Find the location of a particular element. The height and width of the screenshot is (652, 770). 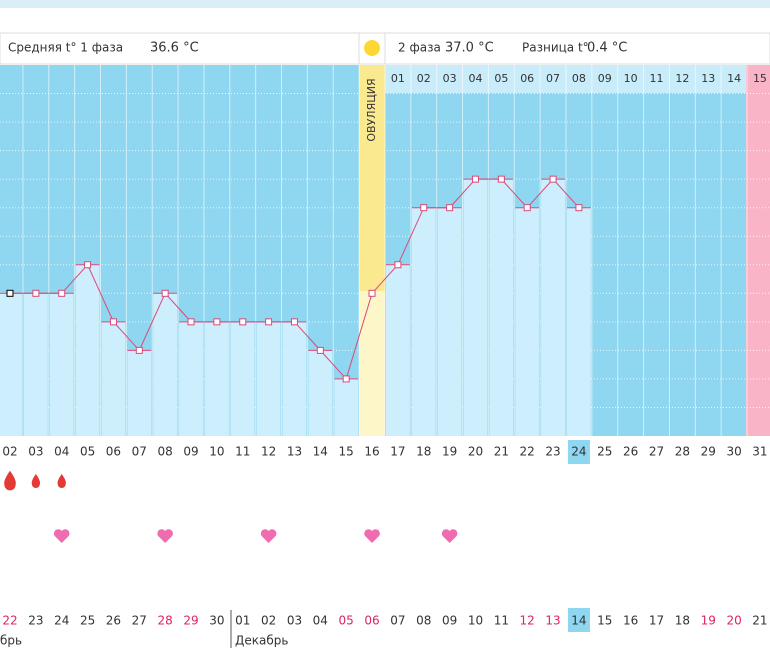

day-label: 17 is located at coordinates (397, 452).